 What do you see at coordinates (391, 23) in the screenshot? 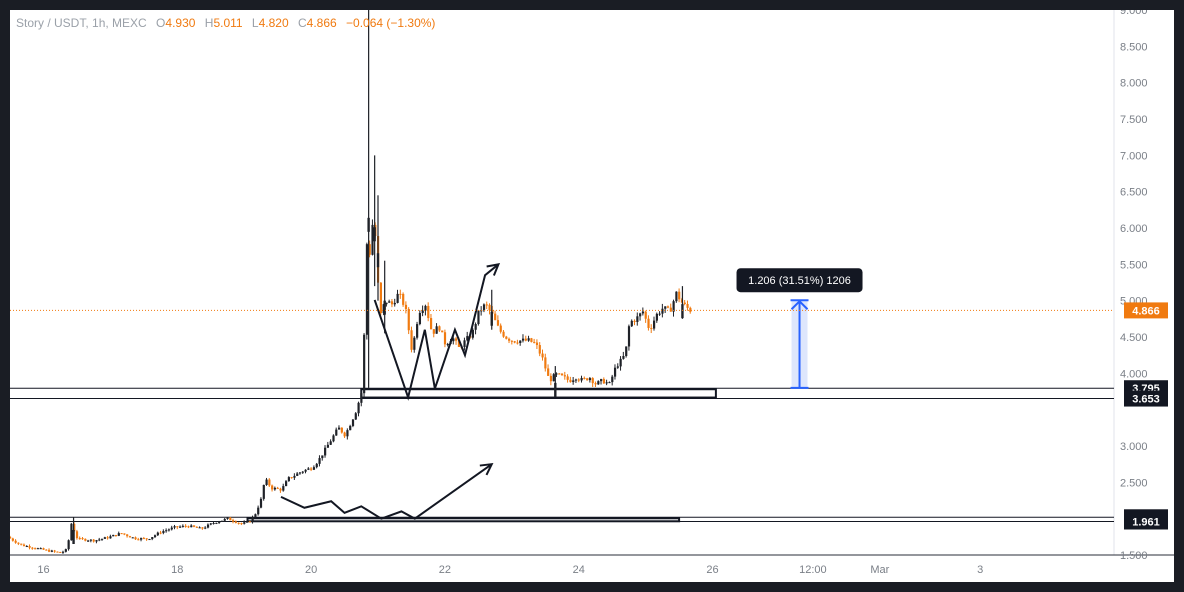
I see `legend-change: −0.064 (−1.30%)` at bounding box center [391, 23].